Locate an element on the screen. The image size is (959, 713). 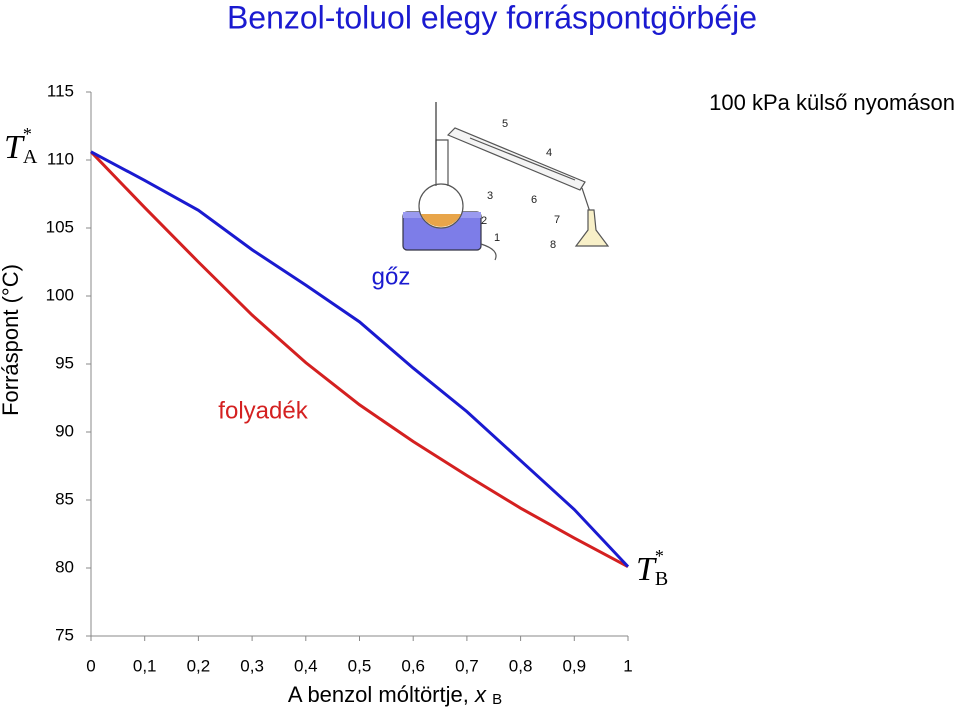
x-tick-label: 0,8 is located at coordinates (521, 665).